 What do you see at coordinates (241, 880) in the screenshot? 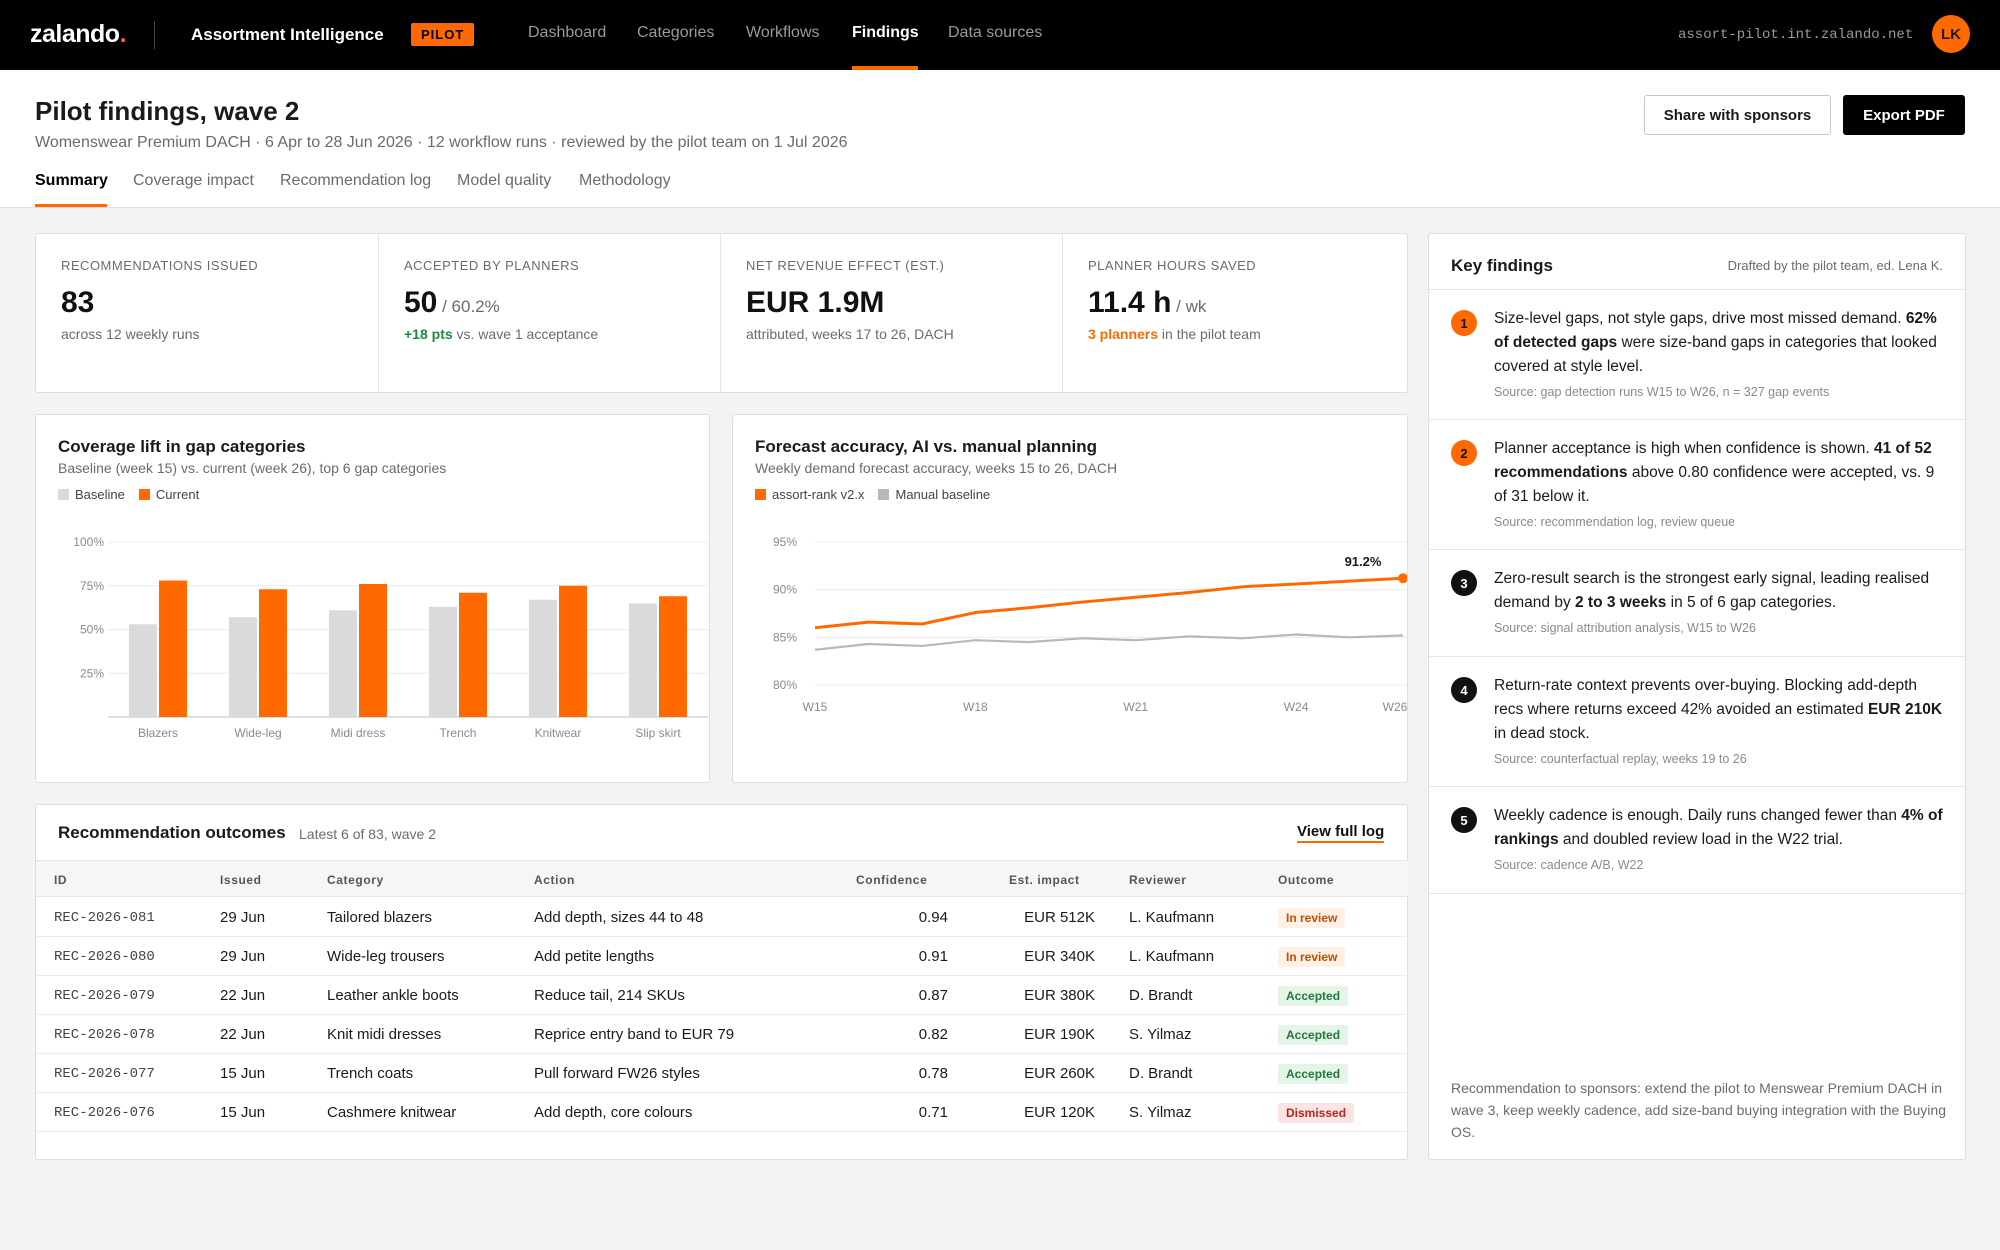
I see `col-issued: Issued` at bounding box center [241, 880].